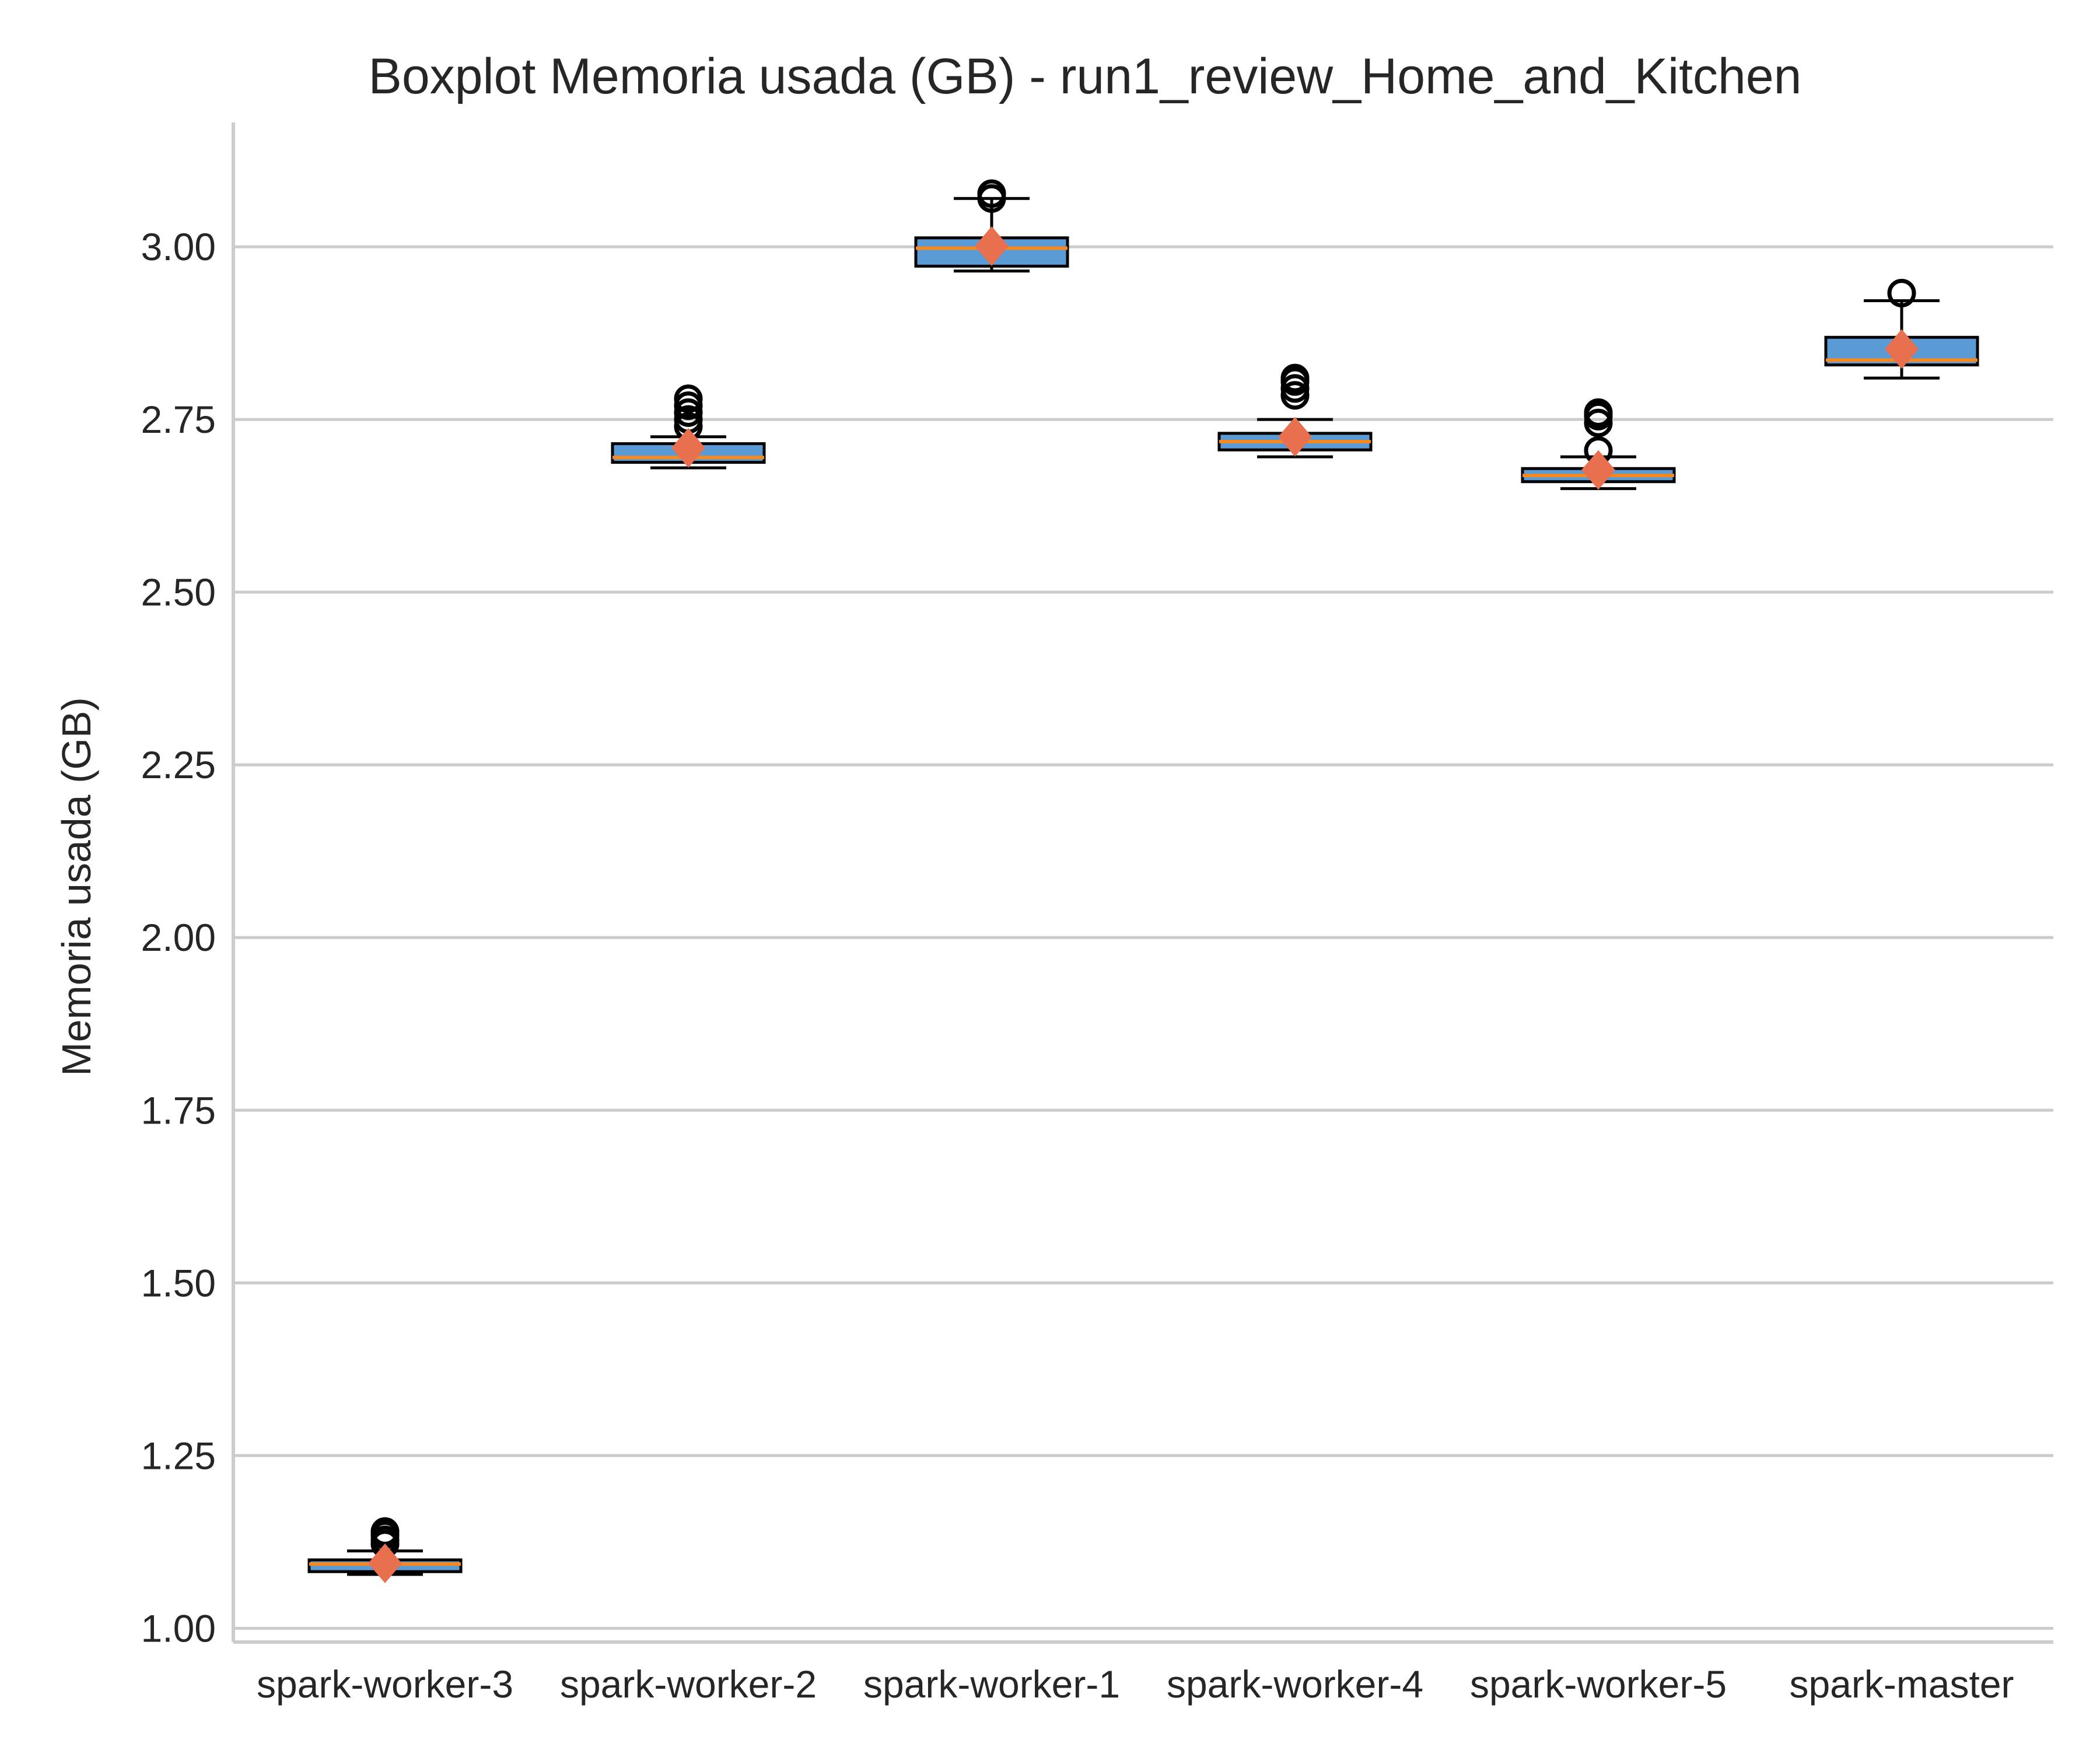  Describe the element at coordinates (688, 1684) in the screenshot. I see `x-tick-label: spark-worker-2` at that location.